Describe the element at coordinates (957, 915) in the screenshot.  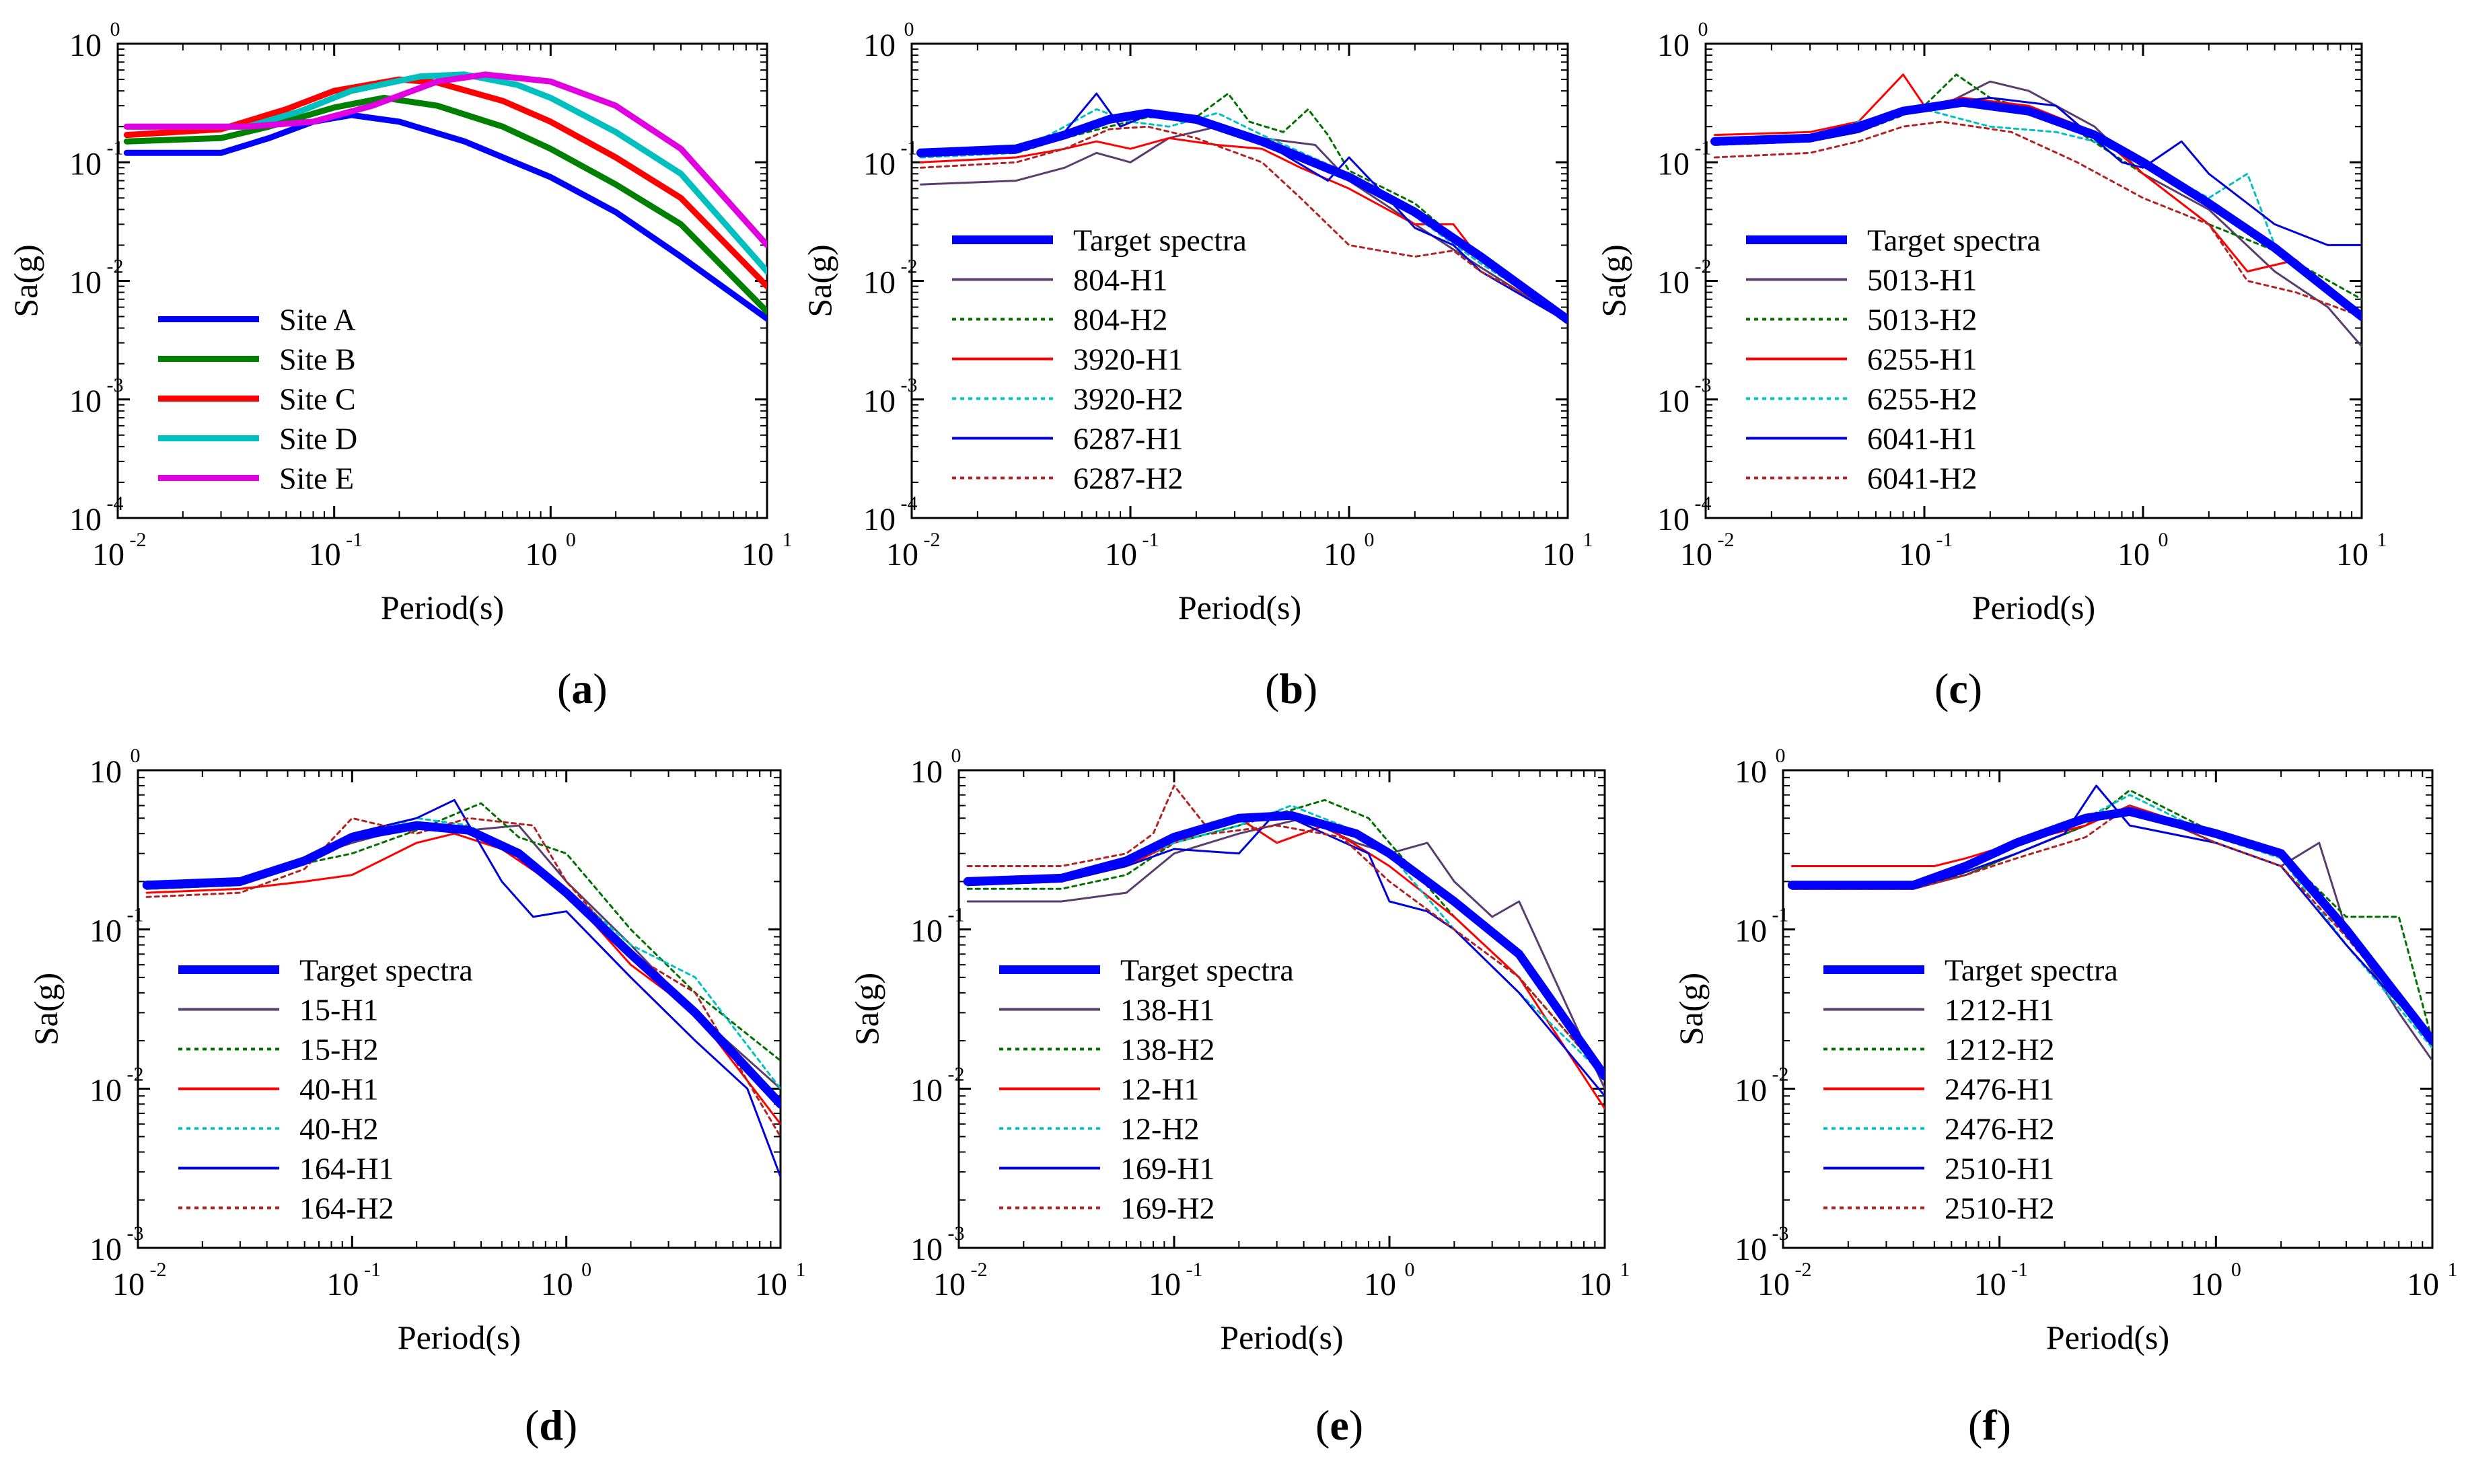
I see `y-tick-exponent: -1` at that location.